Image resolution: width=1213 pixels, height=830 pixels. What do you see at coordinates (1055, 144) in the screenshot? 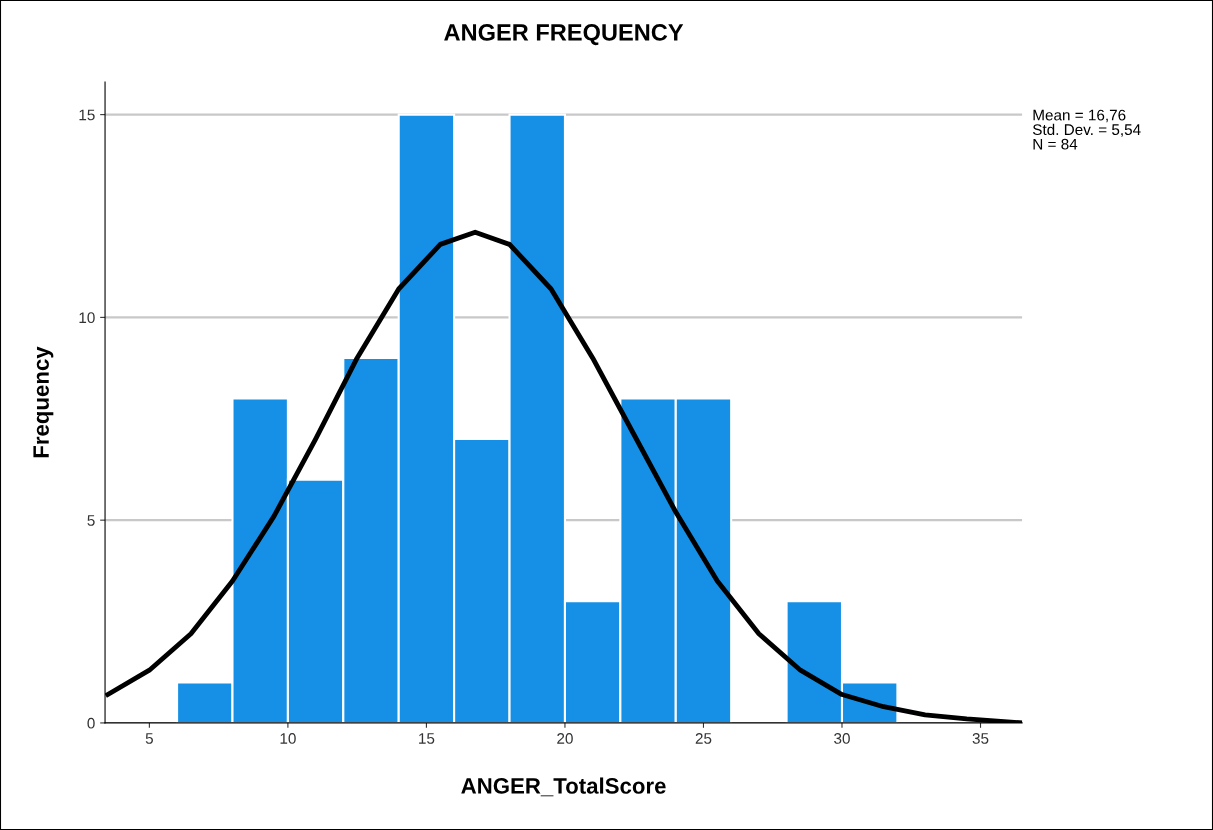
I see `text: N = 84` at bounding box center [1055, 144].